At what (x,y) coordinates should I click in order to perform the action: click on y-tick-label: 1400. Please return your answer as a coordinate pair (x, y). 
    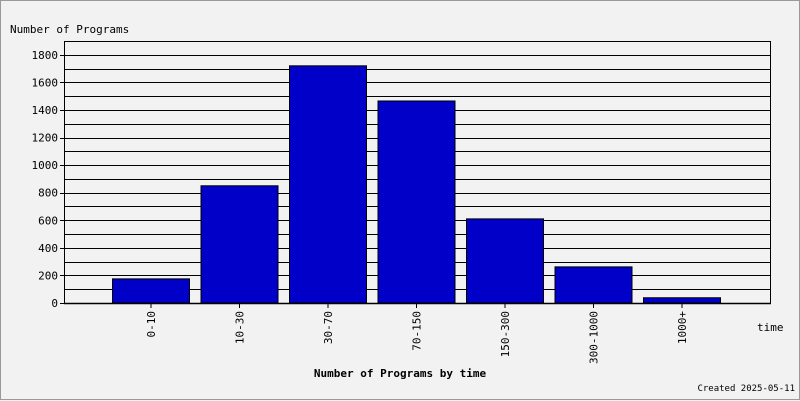
    Looking at the image, I should click on (45, 110).